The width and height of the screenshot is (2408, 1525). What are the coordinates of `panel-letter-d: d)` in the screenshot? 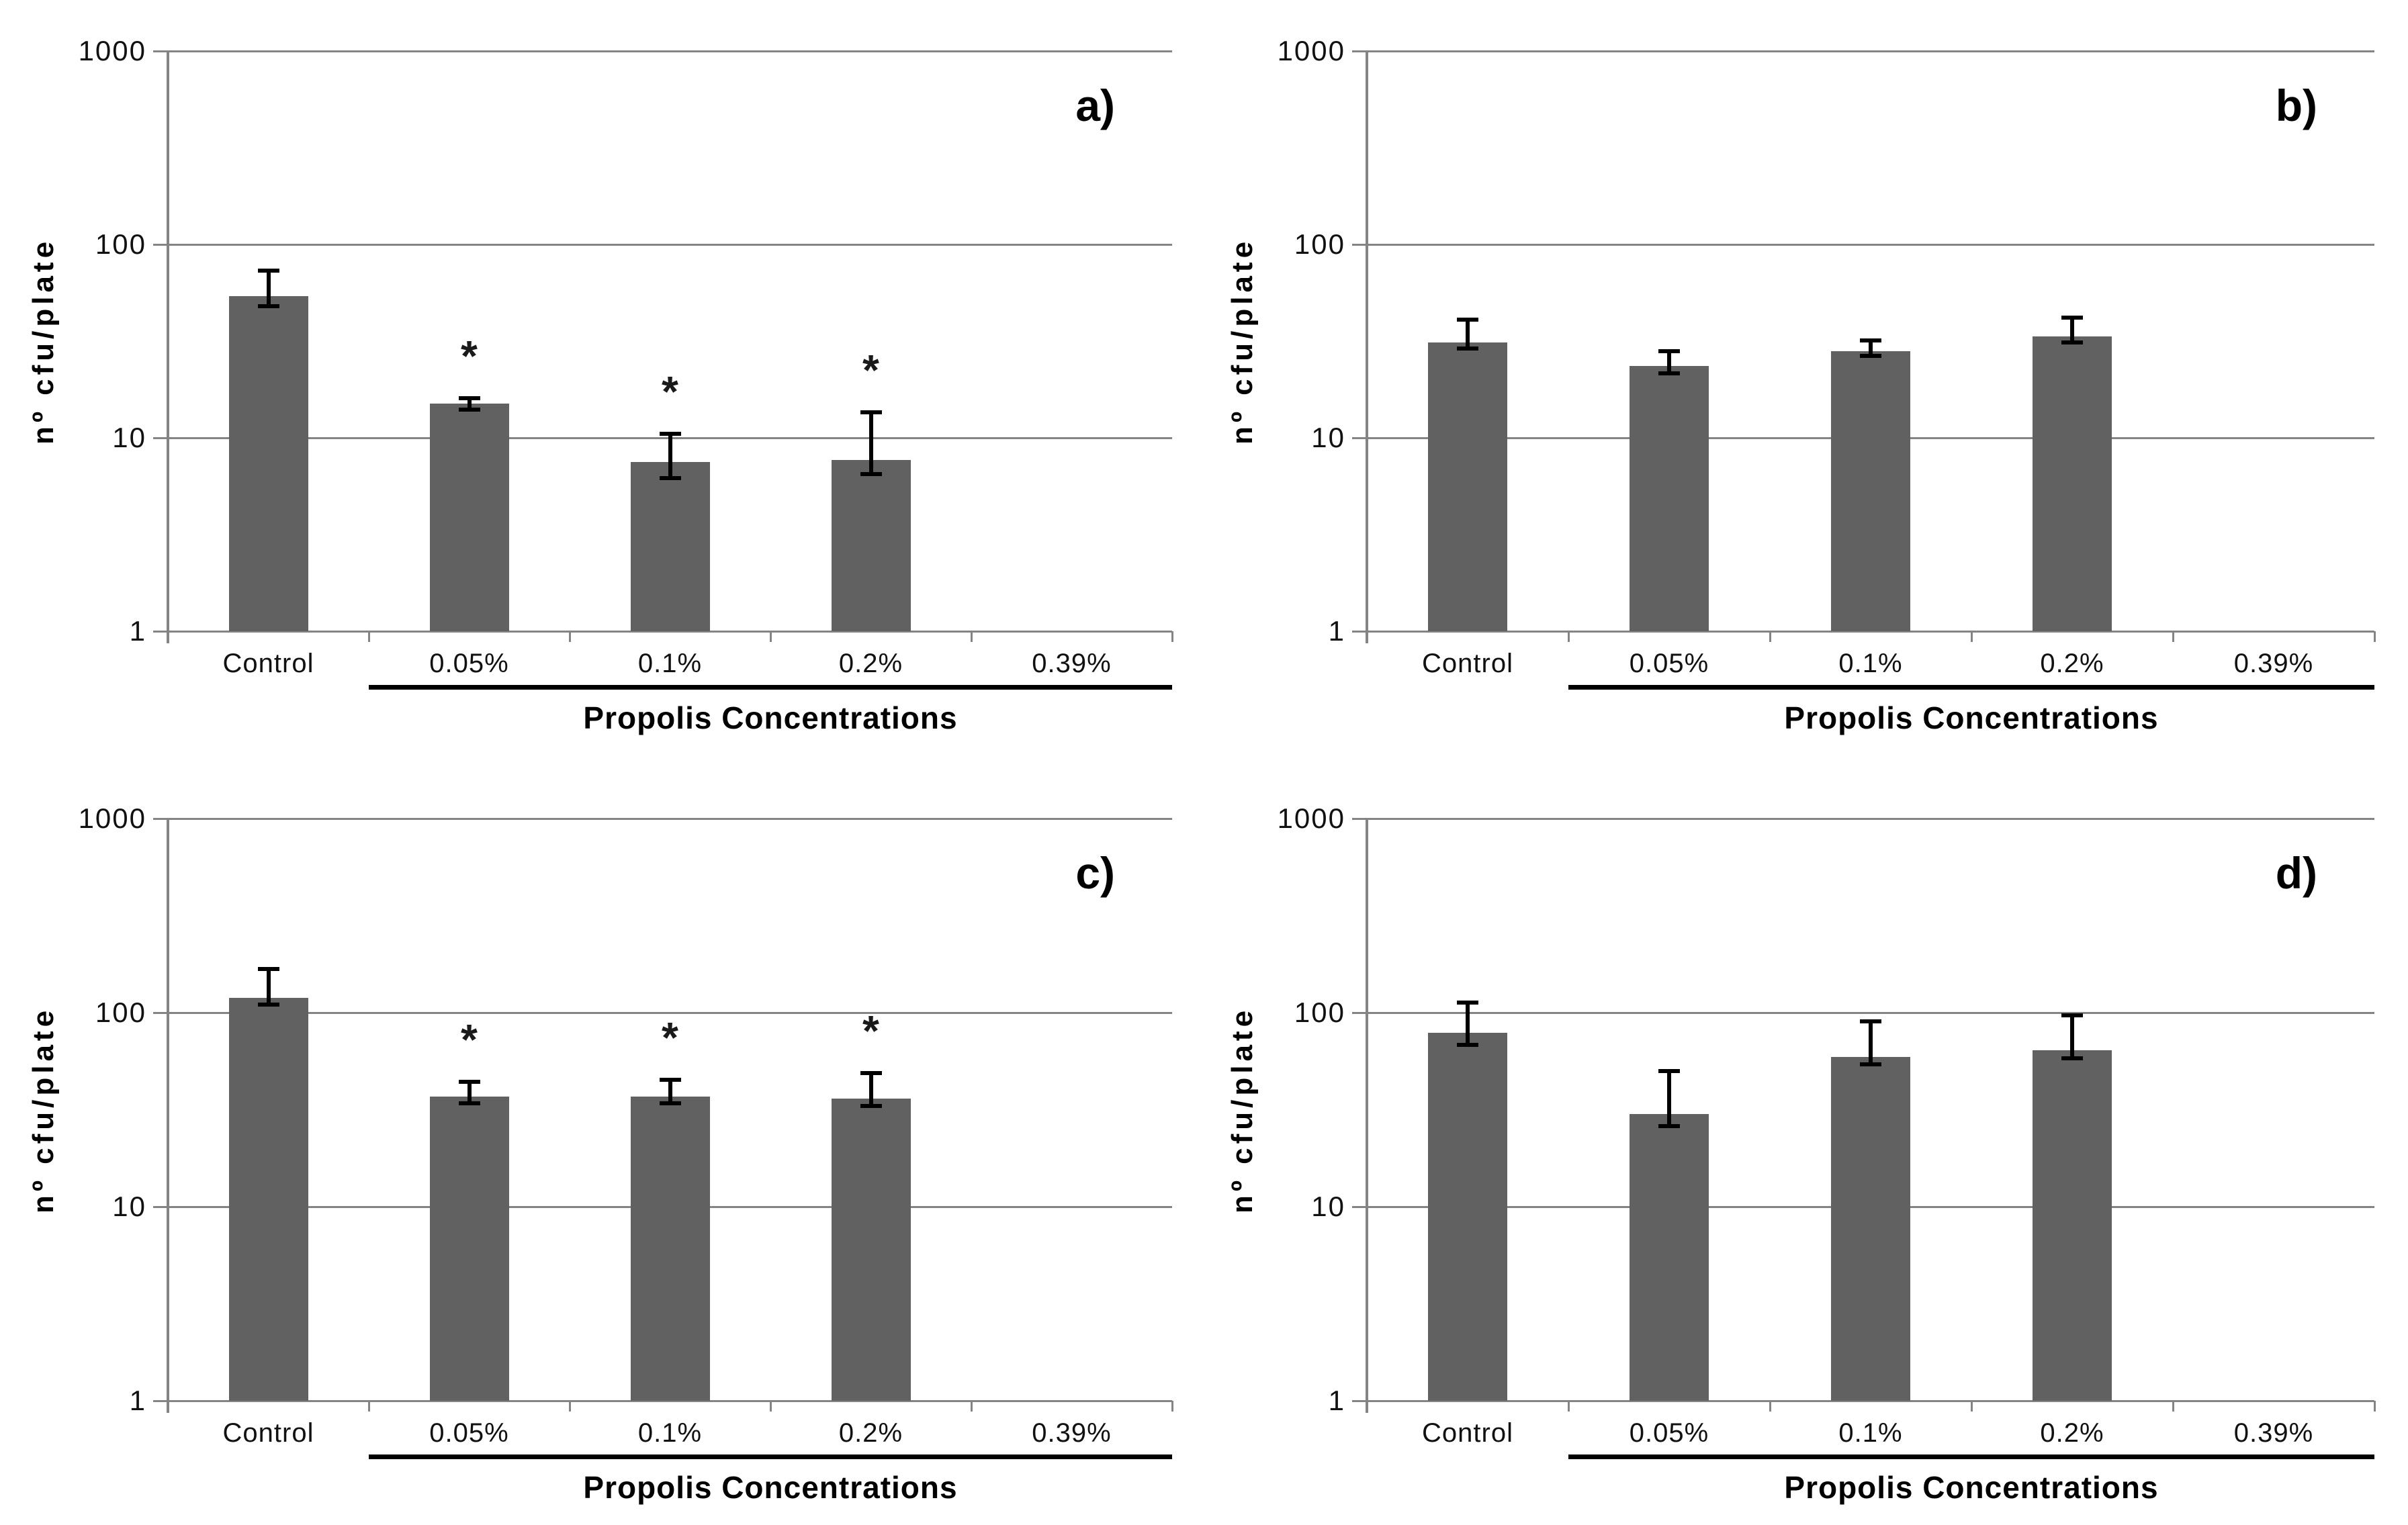 It's located at (2296, 873).